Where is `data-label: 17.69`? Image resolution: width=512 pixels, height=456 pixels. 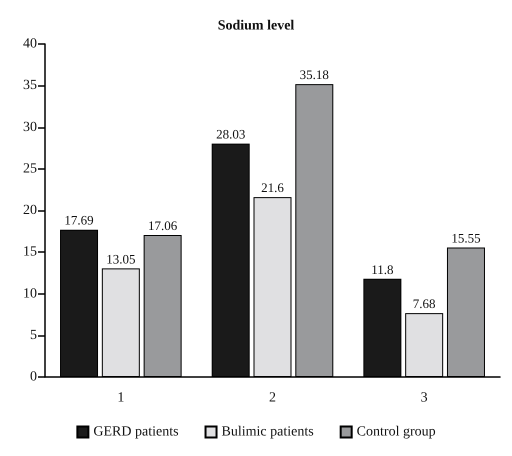
data-label: 17.69 is located at coordinates (79, 220).